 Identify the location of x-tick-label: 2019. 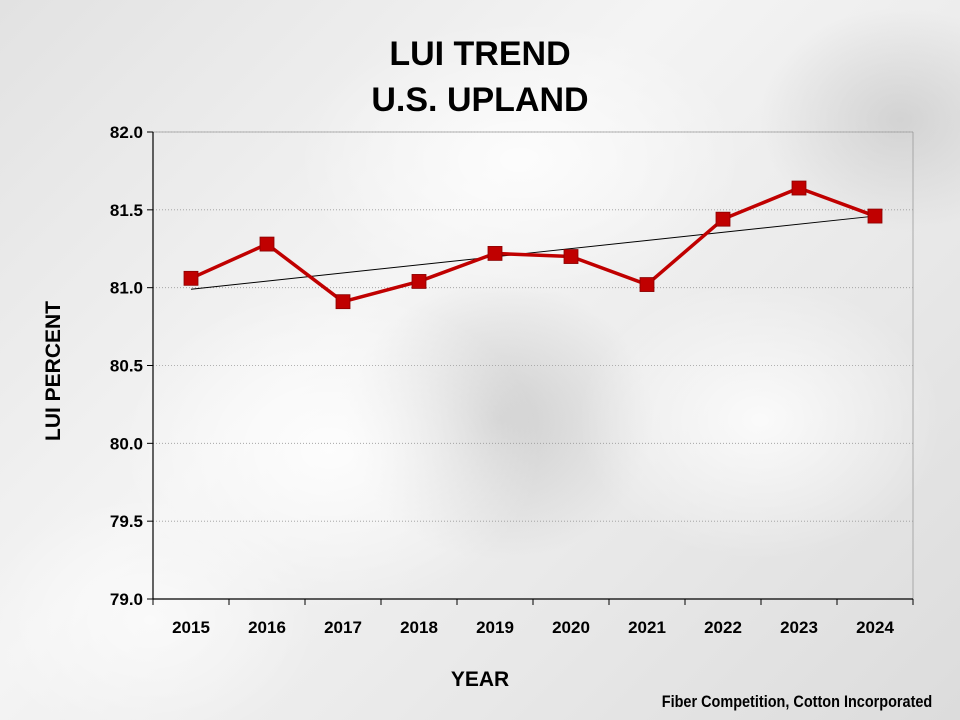
(495, 627).